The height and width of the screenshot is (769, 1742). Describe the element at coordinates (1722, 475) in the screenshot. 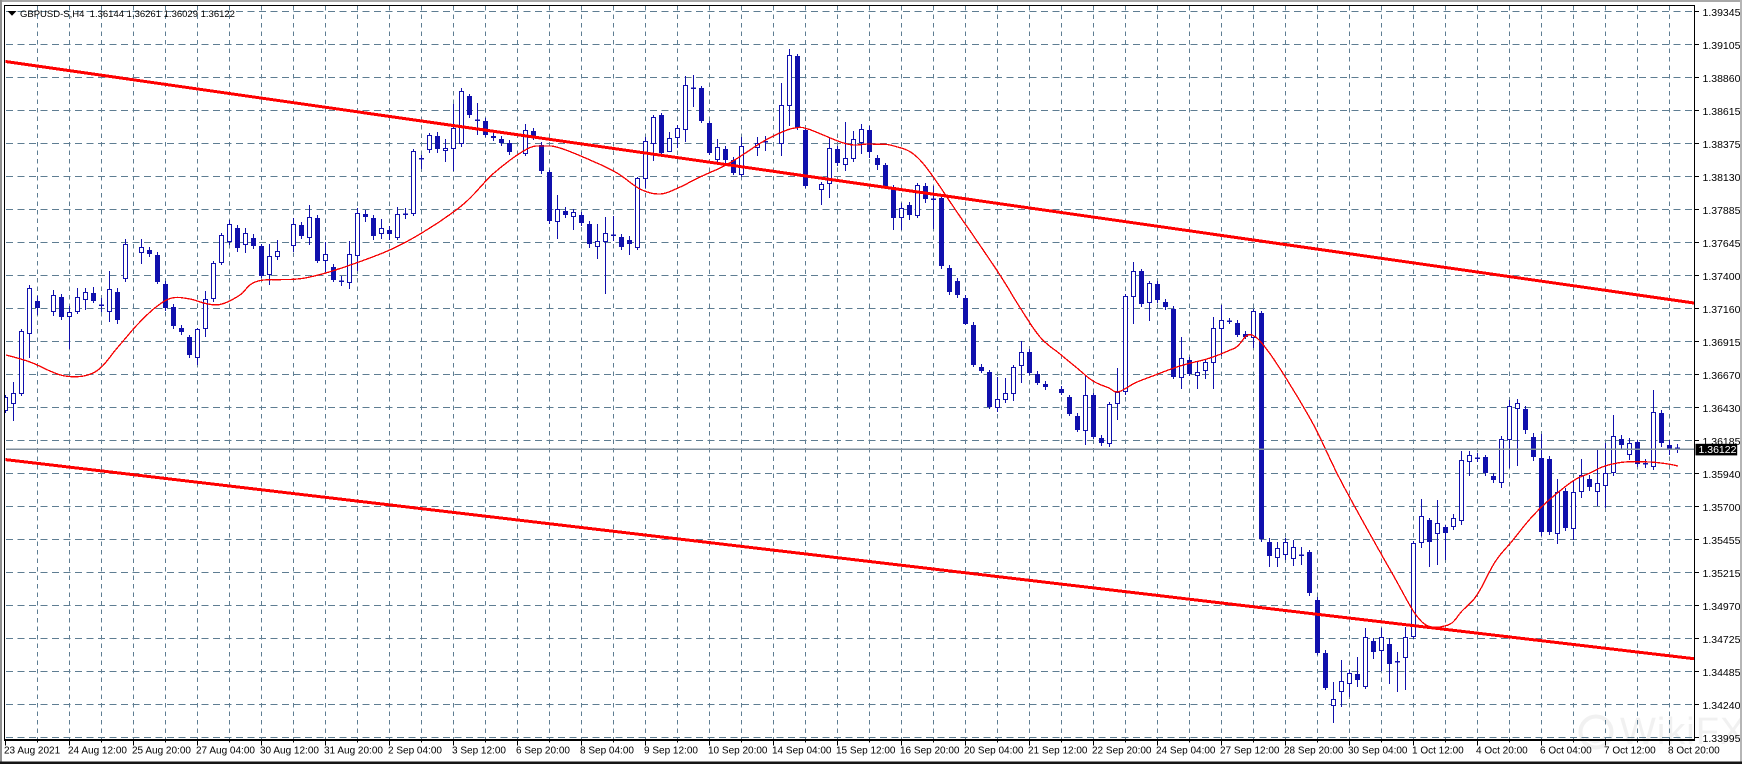

I see `svg-text: 1.35940` at that location.